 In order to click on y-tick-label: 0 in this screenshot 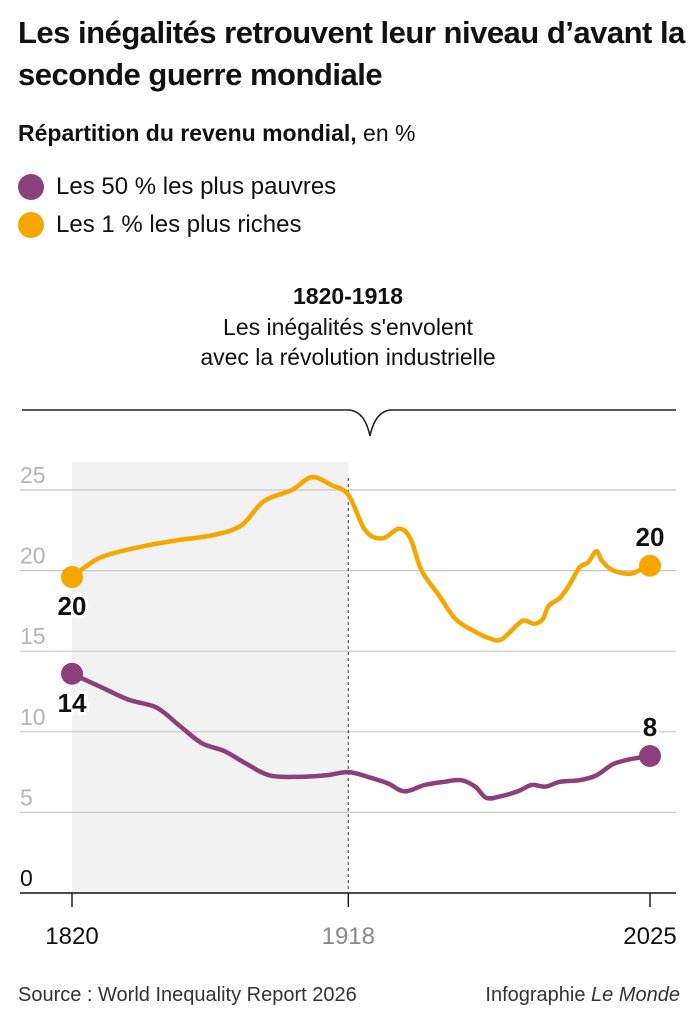, I will do `click(26, 878)`.